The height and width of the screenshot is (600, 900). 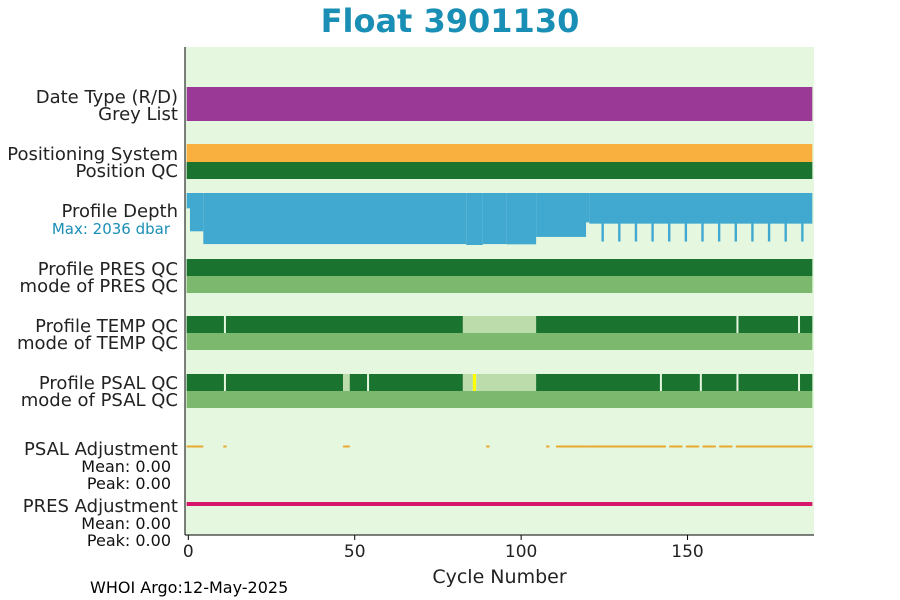 What do you see at coordinates (101, 449) in the screenshot?
I see `row-label-psal_adjustment: PSAL Adjustment` at bounding box center [101, 449].